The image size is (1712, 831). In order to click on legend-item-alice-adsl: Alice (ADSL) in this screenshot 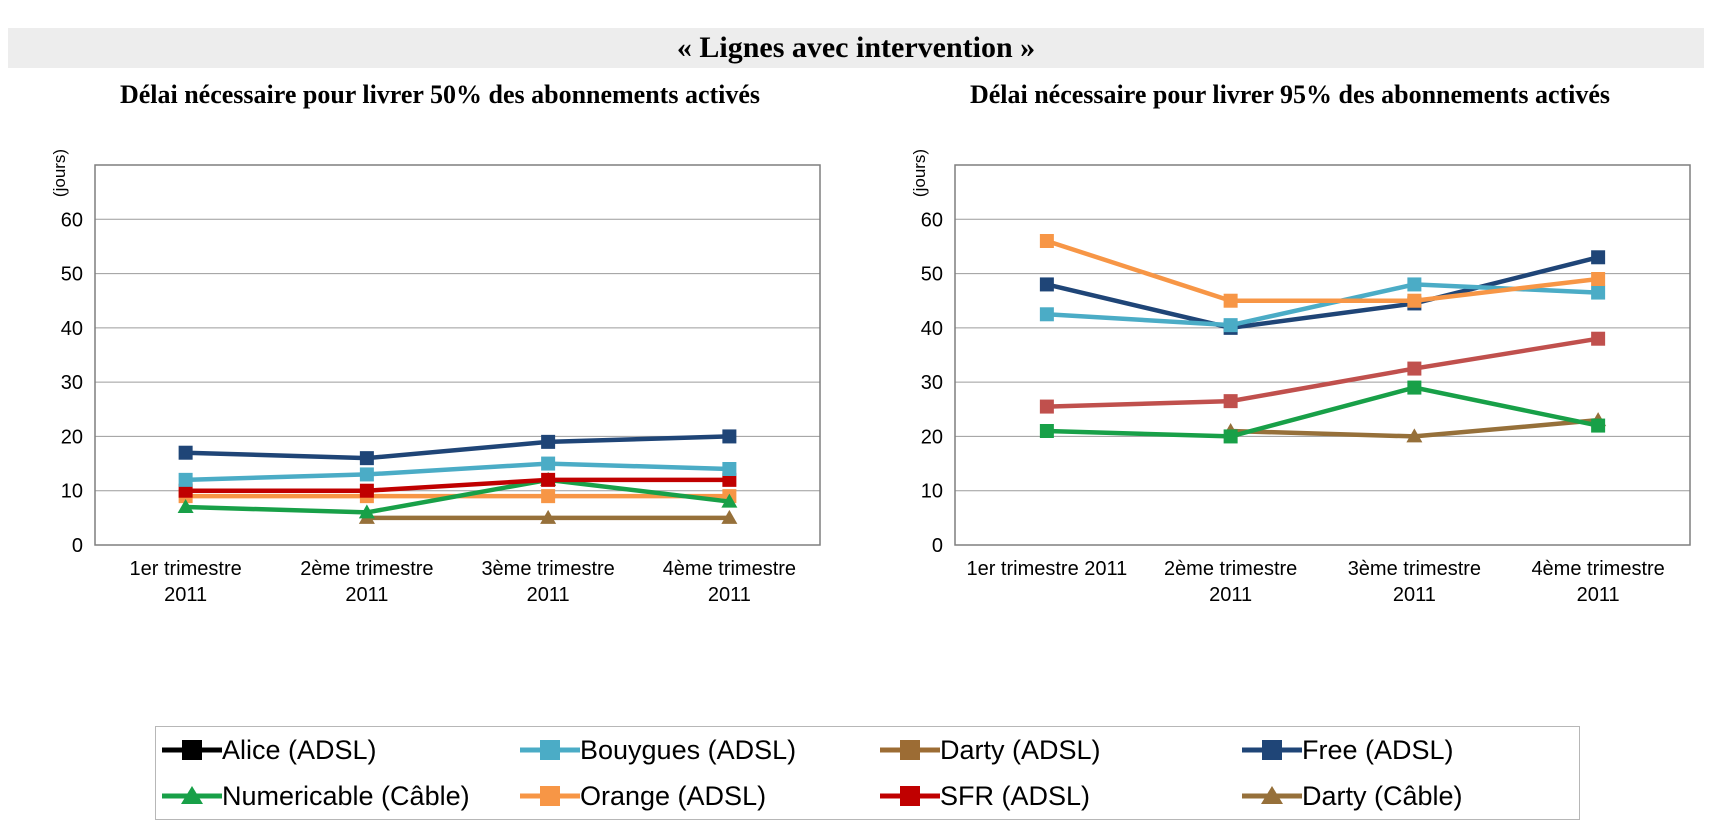, I will do `click(341, 749)`.